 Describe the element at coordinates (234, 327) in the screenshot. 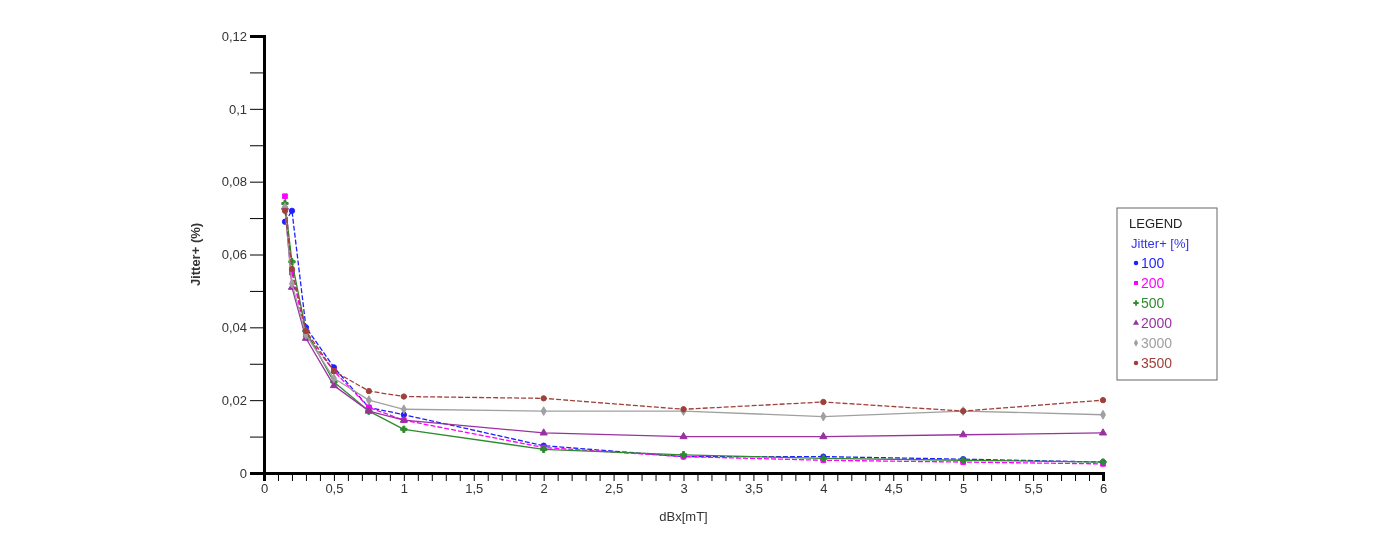

I see `y-tick-label: 0,04` at that location.